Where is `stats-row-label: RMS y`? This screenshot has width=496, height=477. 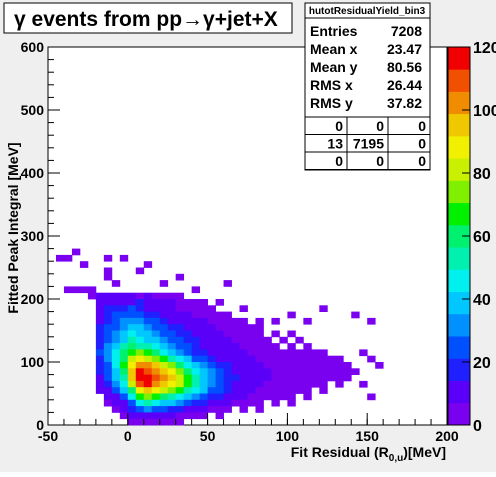
stats-row-label: RMS y is located at coordinates (331, 103).